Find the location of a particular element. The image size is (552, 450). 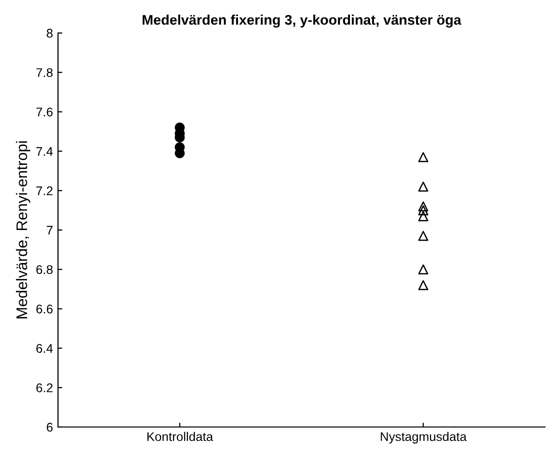

y-tick-label: 7.4 is located at coordinates (44, 151).